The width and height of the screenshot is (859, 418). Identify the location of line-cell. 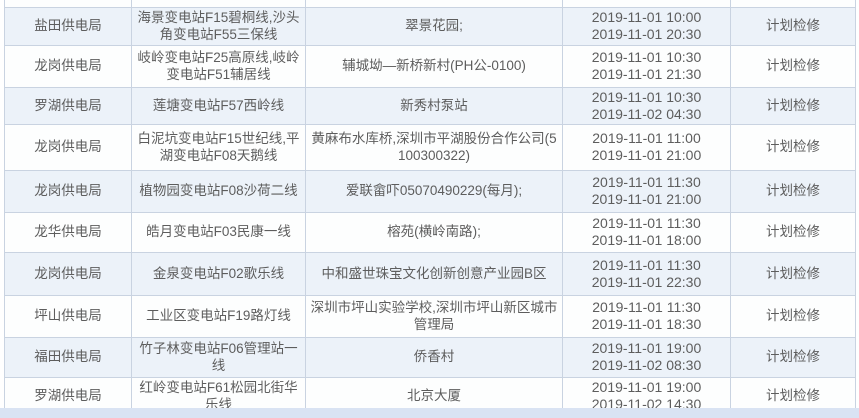
(218, 4).